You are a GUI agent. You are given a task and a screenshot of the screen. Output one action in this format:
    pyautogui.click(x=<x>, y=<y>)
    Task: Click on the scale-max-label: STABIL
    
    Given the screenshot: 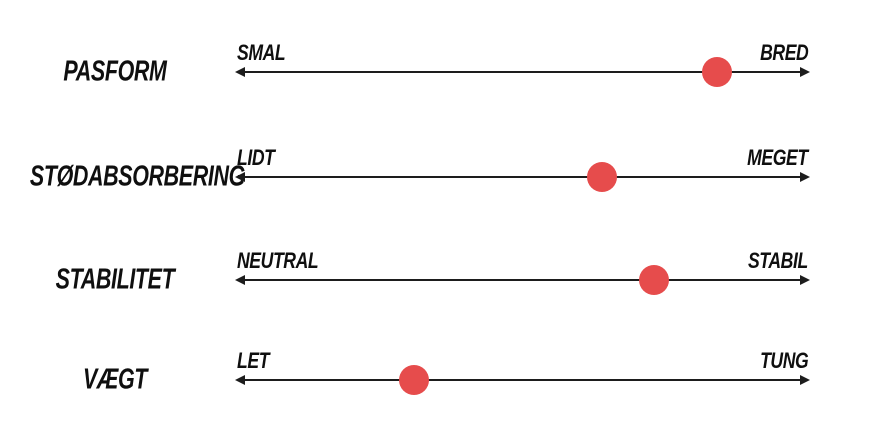 What is the action you would take?
    pyautogui.click(x=778, y=260)
    